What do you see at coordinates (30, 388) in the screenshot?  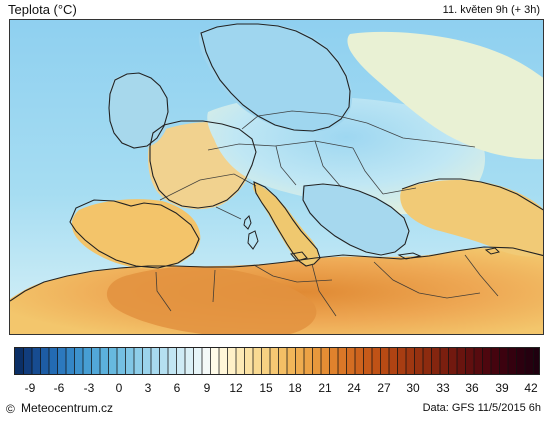 I see `legend-tick-label: -9` at bounding box center [30, 388].